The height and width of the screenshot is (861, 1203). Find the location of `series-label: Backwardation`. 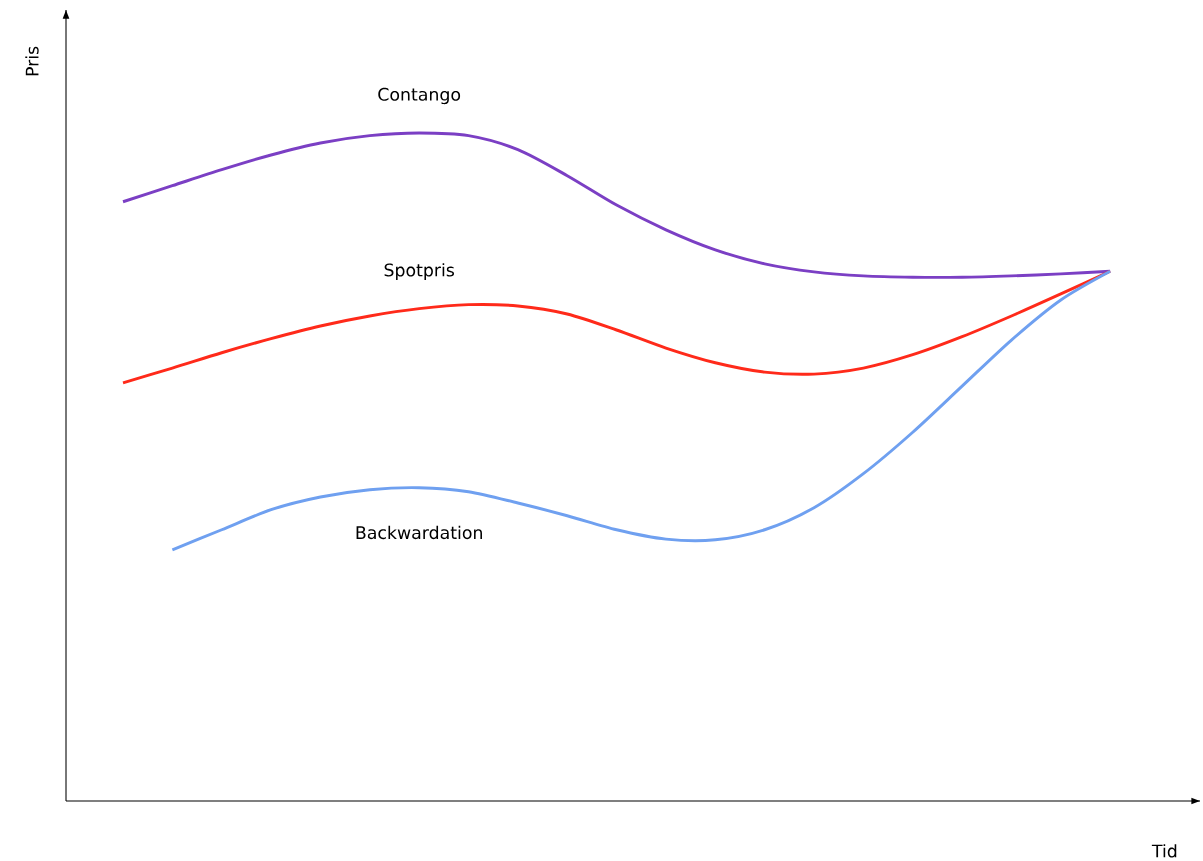

series-label: Backwardation is located at coordinates (419, 532).